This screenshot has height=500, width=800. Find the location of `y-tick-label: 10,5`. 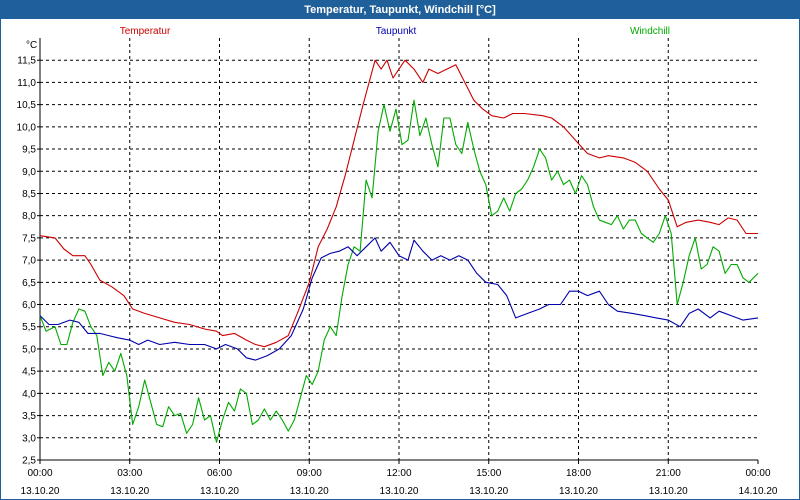

y-tick-label: 10,5 is located at coordinates (27, 105).